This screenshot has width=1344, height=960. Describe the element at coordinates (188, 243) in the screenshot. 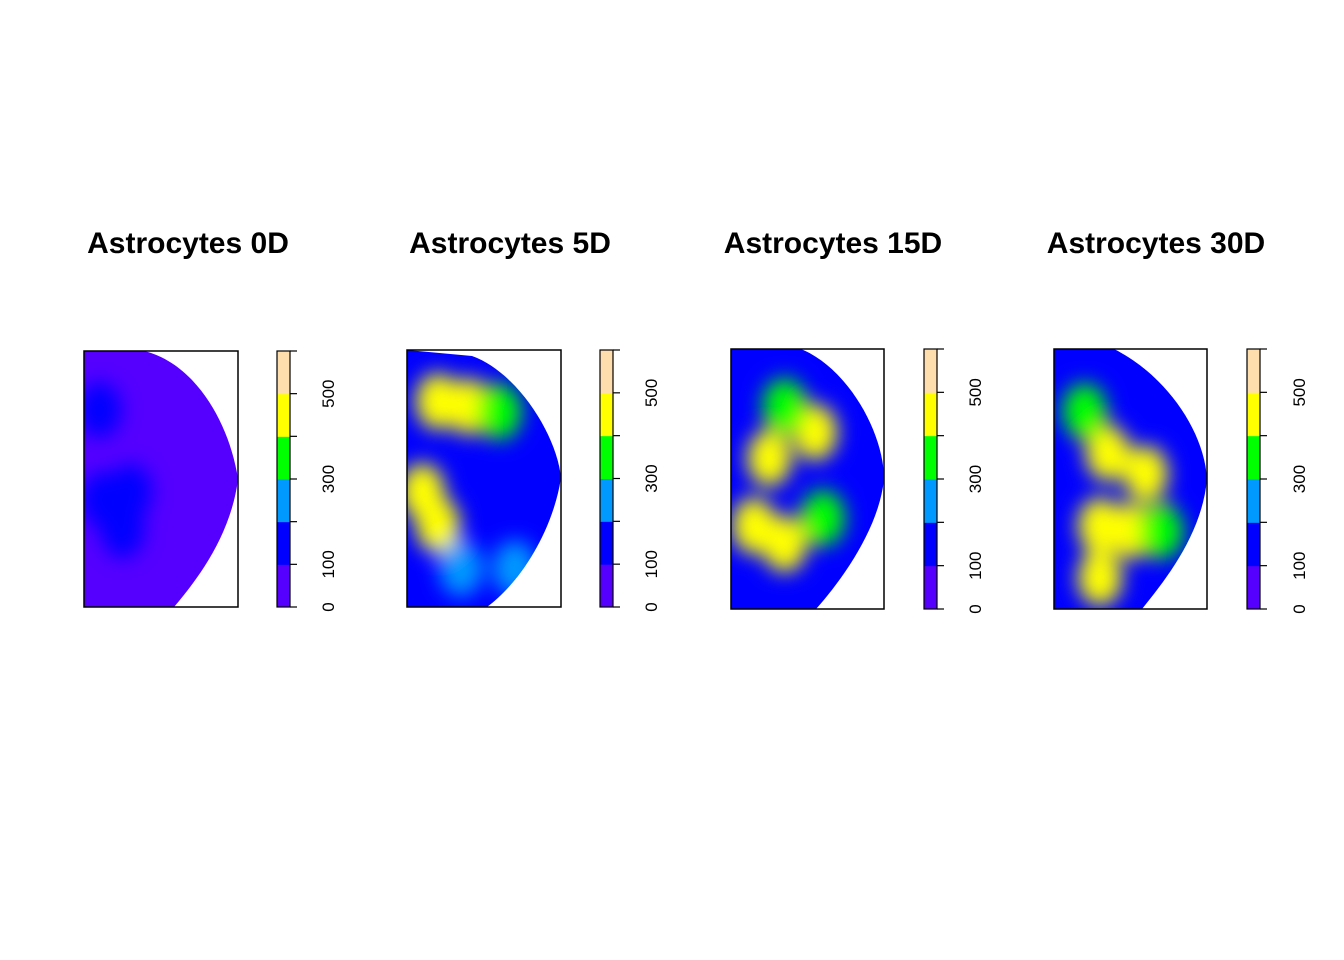

I see `panel-title: Astrocytes 0D` at that location.